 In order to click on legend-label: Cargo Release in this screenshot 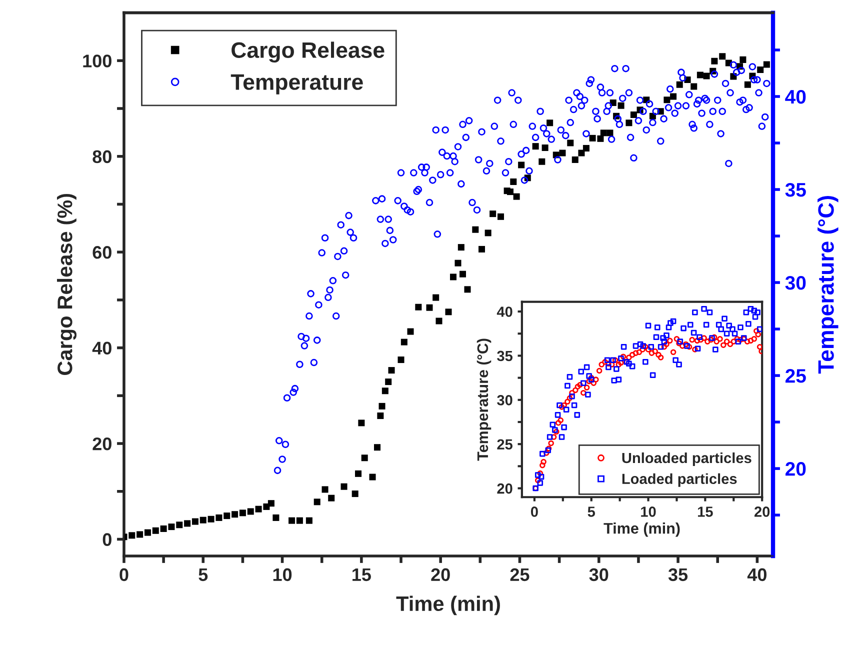, I will do `click(308, 52)`.